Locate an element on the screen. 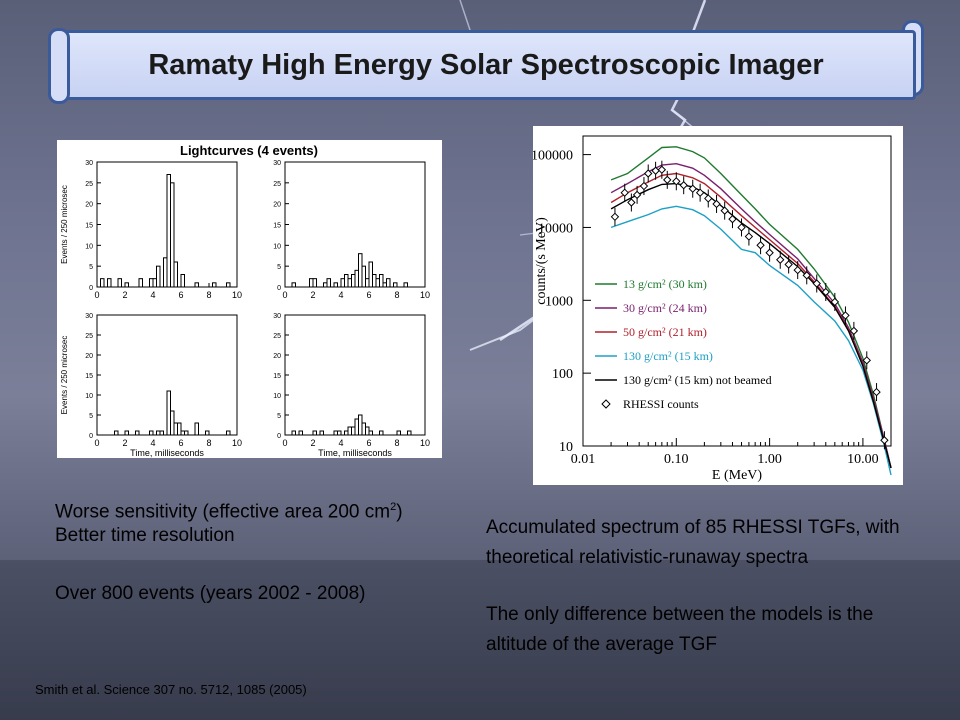 This screenshot has height=720, width=960. x-tick-label: 0.01 is located at coordinates (583, 459).